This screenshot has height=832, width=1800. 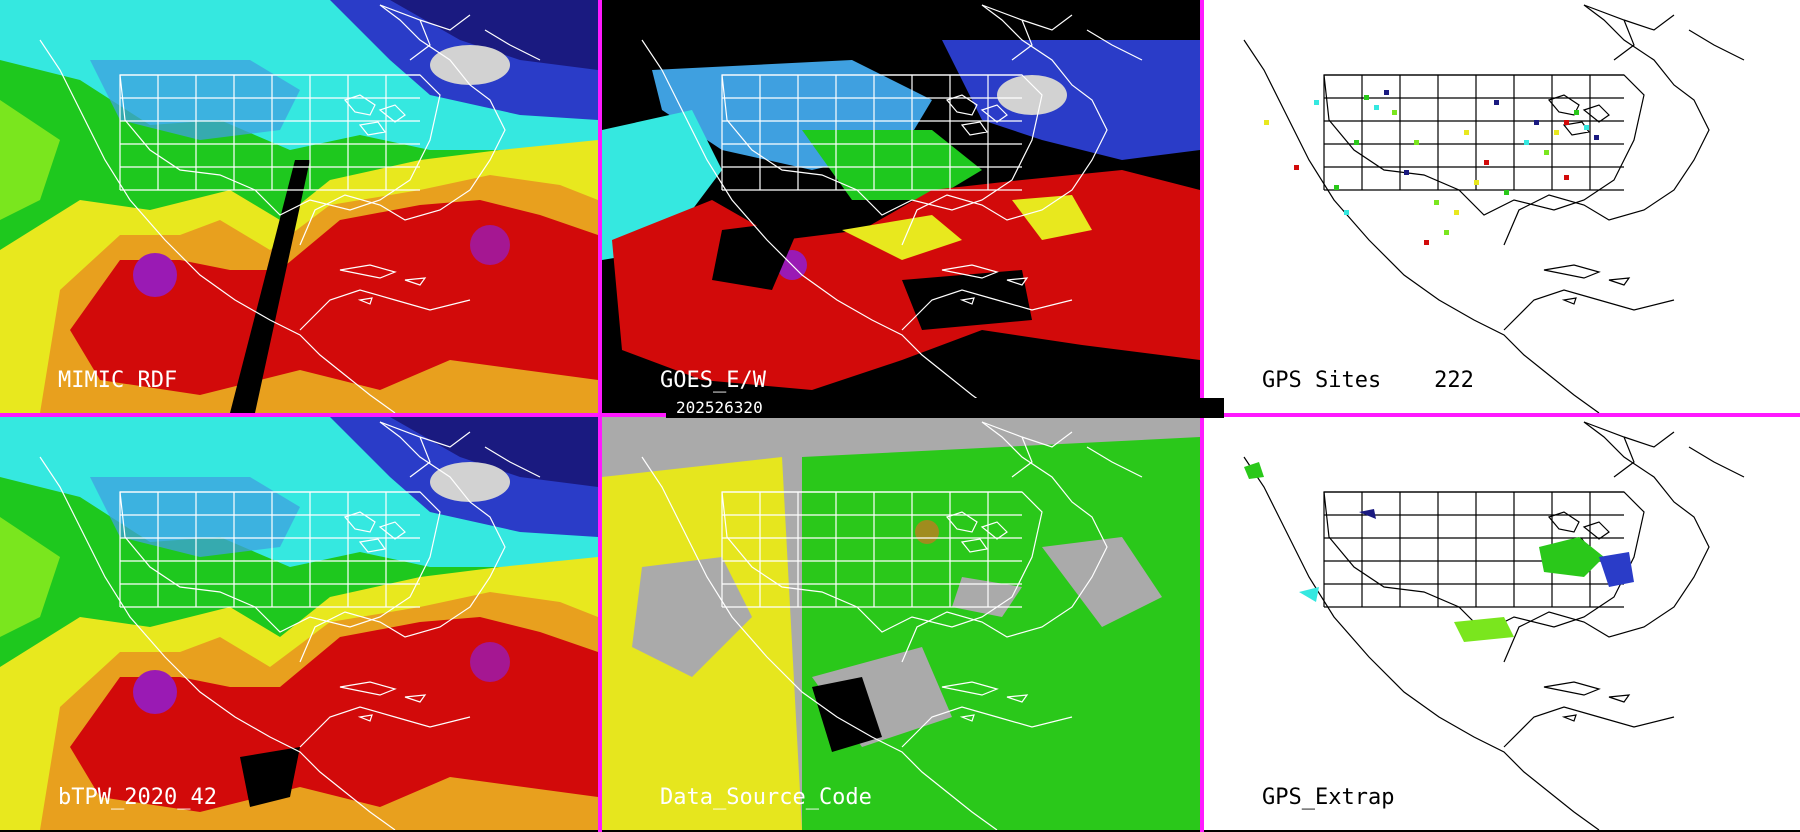 I want to click on panel-label-mimic-rdf: MIMIC RDF, so click(x=118, y=380).